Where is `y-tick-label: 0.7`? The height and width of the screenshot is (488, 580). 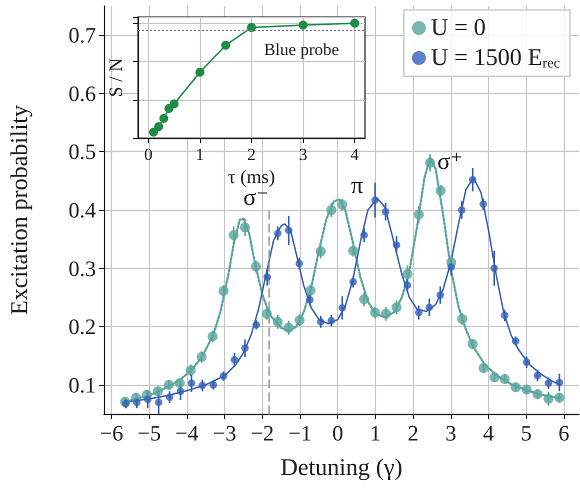
y-tick-label: 0.7 is located at coordinates (82, 35).